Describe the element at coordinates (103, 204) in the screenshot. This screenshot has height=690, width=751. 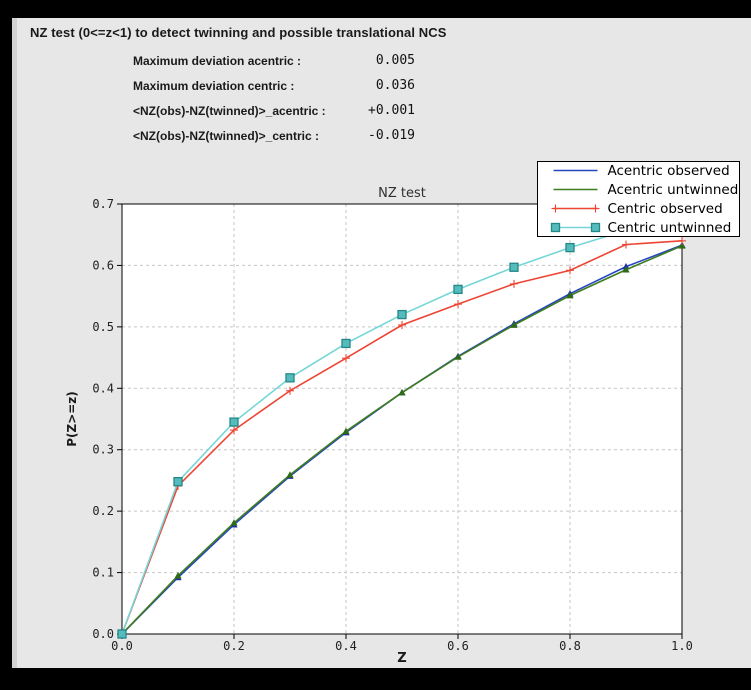
I see `y-tick-label: 0.7` at that location.